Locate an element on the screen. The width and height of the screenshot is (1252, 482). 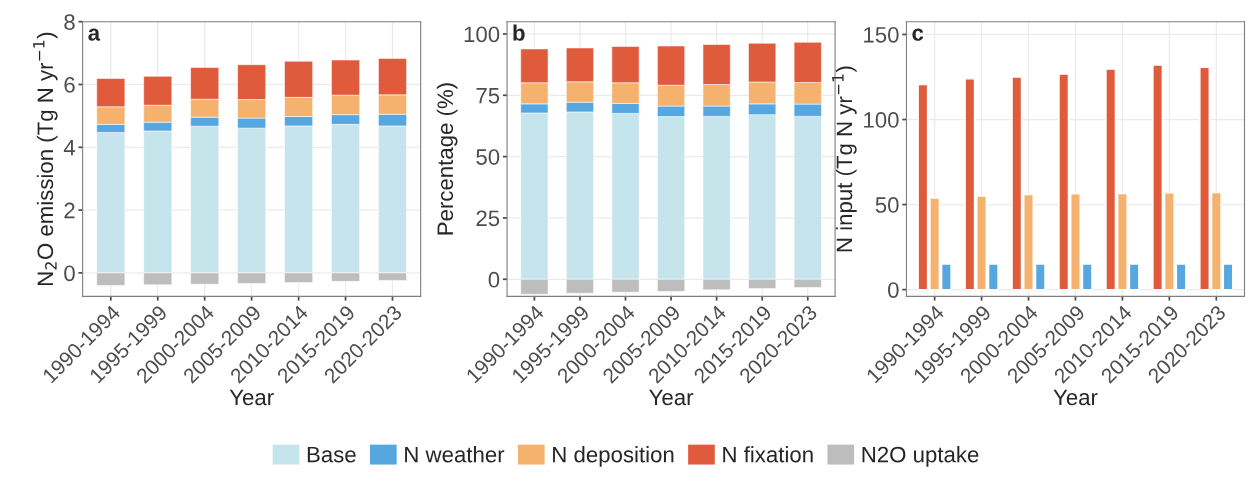
y-axis-title: N input (Tg N yr$^{−1}$) is located at coordinates (844, 159).